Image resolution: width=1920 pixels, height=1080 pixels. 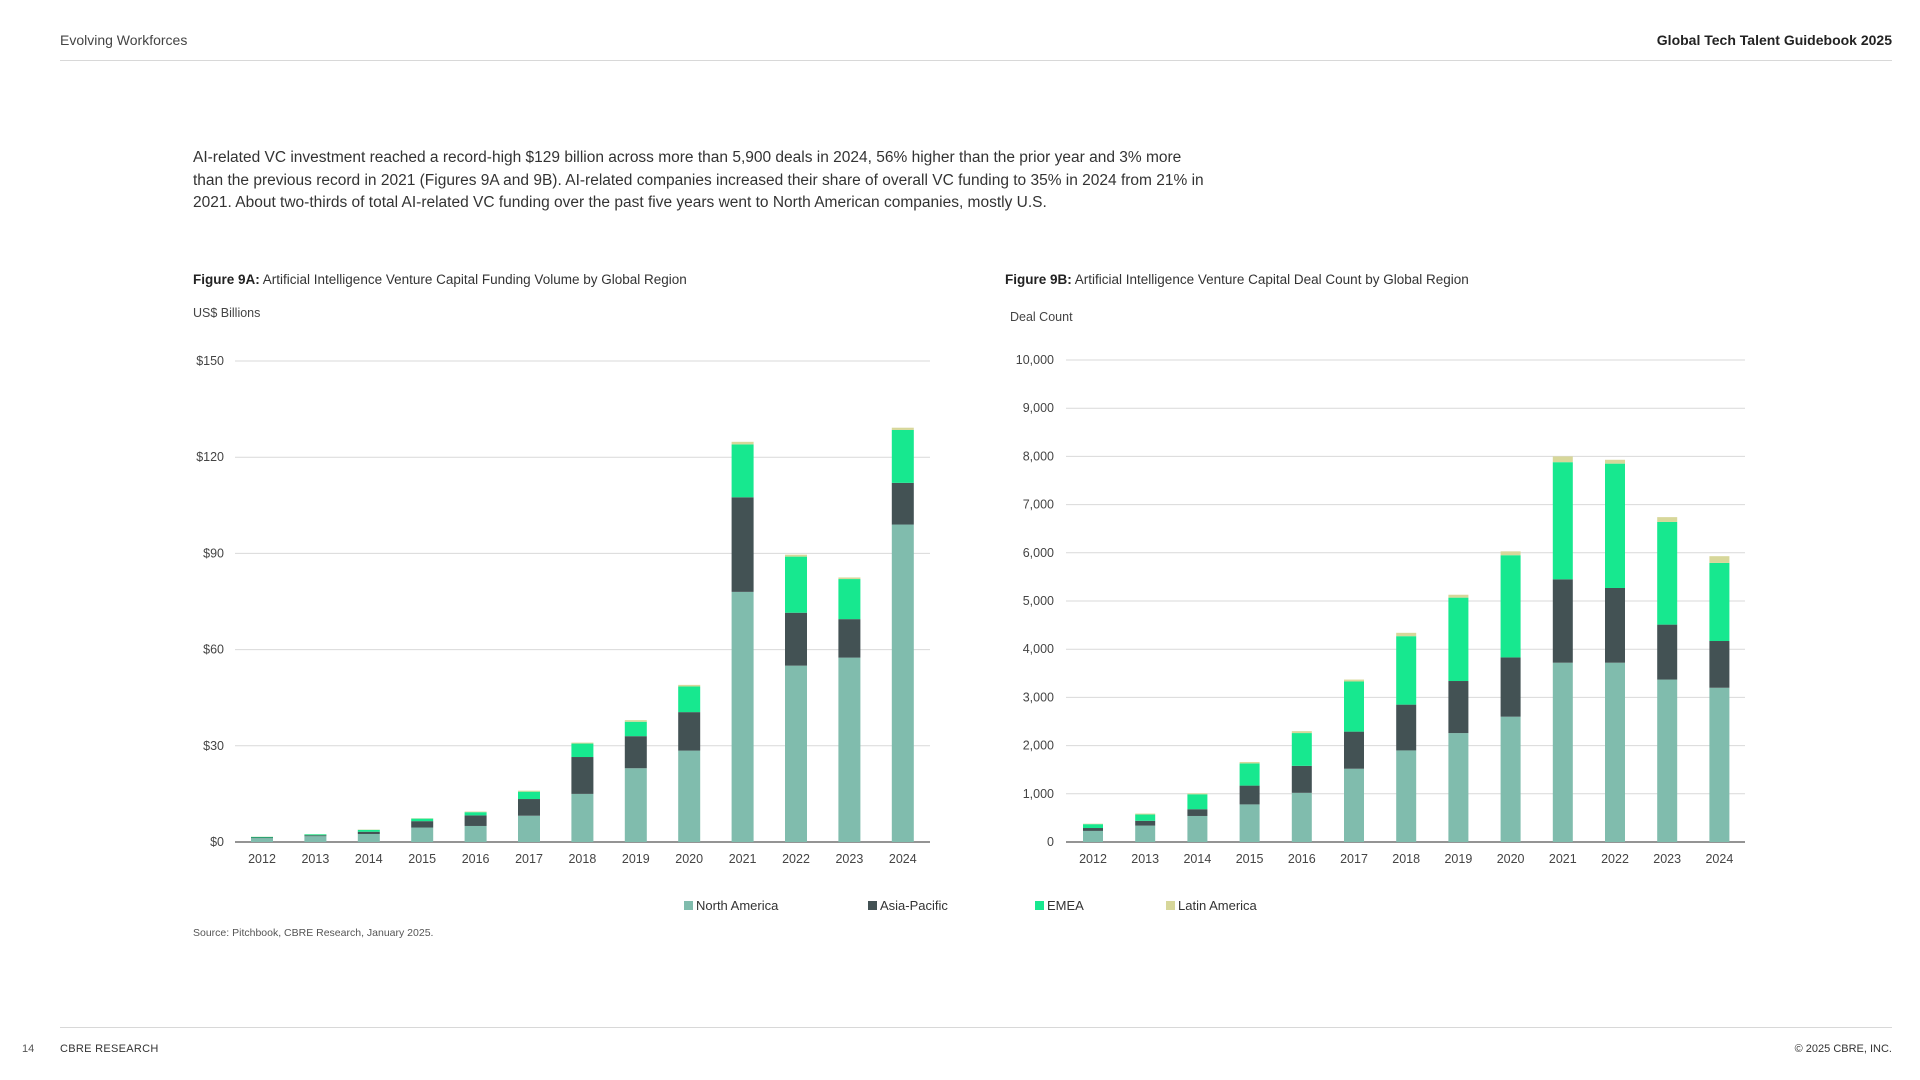 What do you see at coordinates (28, 1049) in the screenshot?
I see `page-number: 14` at bounding box center [28, 1049].